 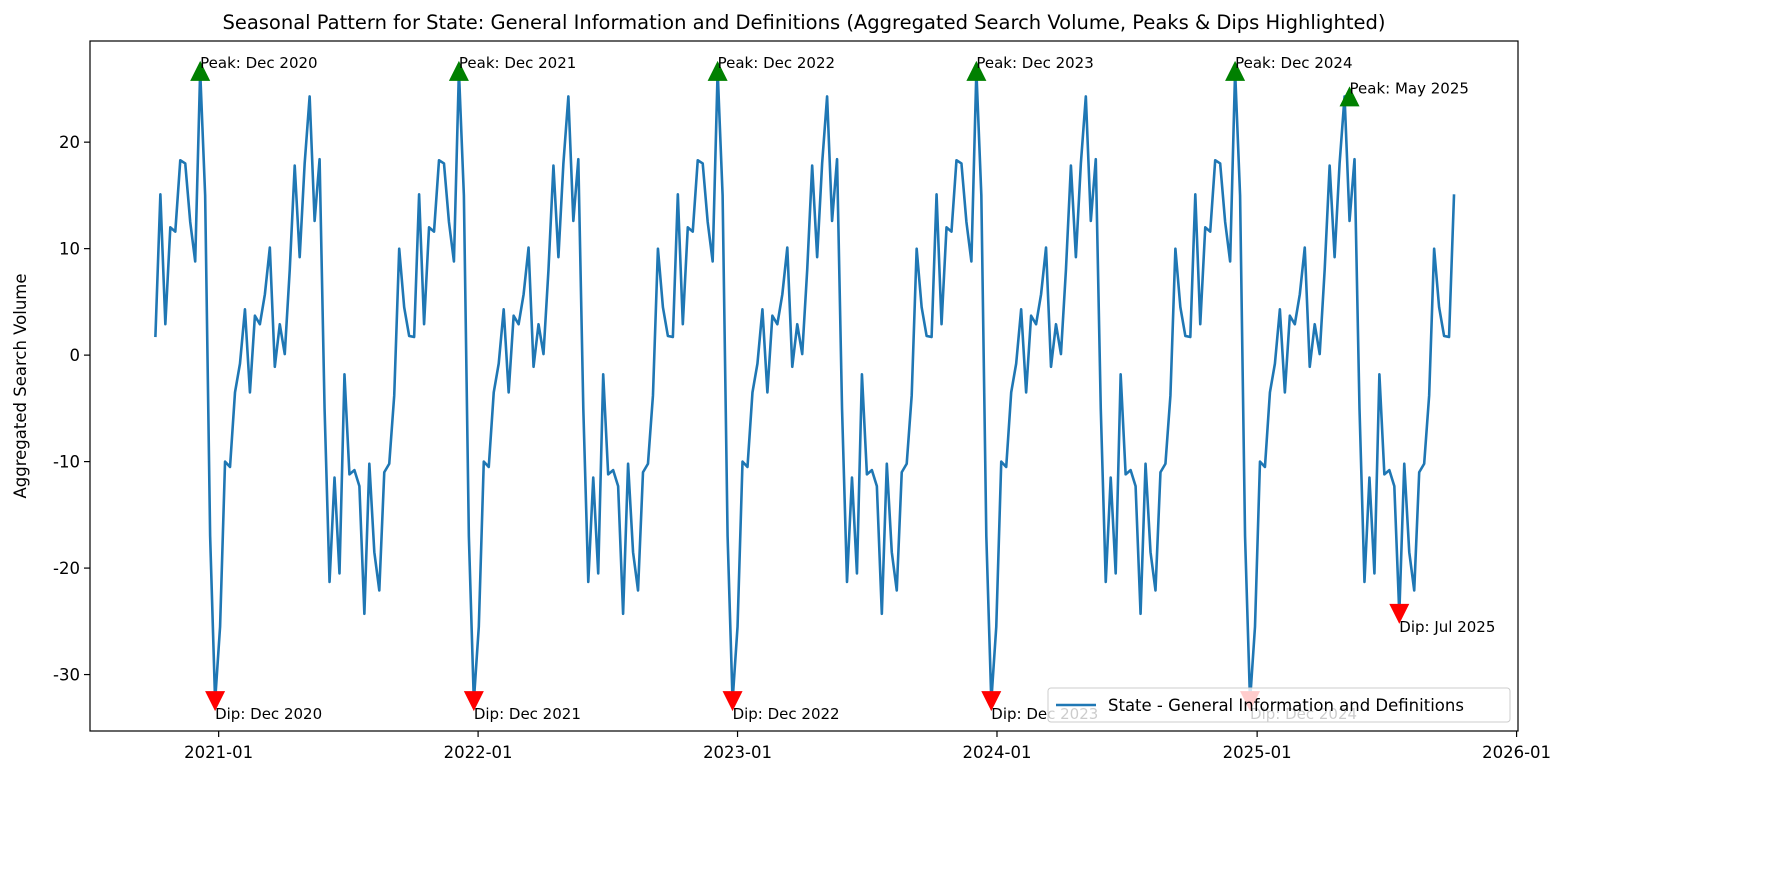 What do you see at coordinates (66, 568) in the screenshot?
I see `y-tick-label: -20` at bounding box center [66, 568].